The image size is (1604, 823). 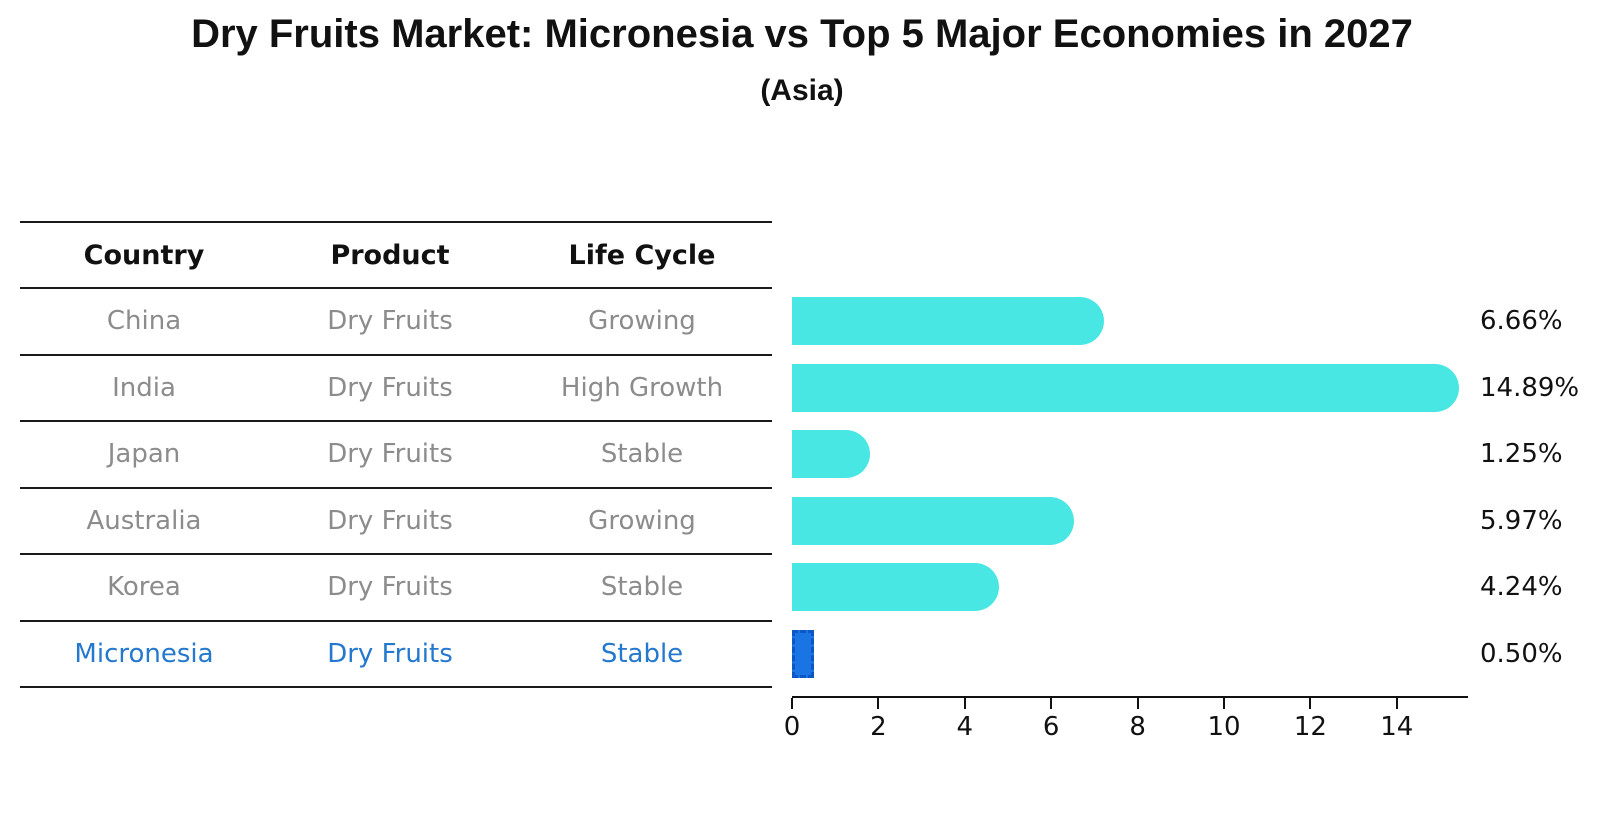 I want to click on table-row-india: India Dry Fruits High Growth, so click(x=396, y=387).